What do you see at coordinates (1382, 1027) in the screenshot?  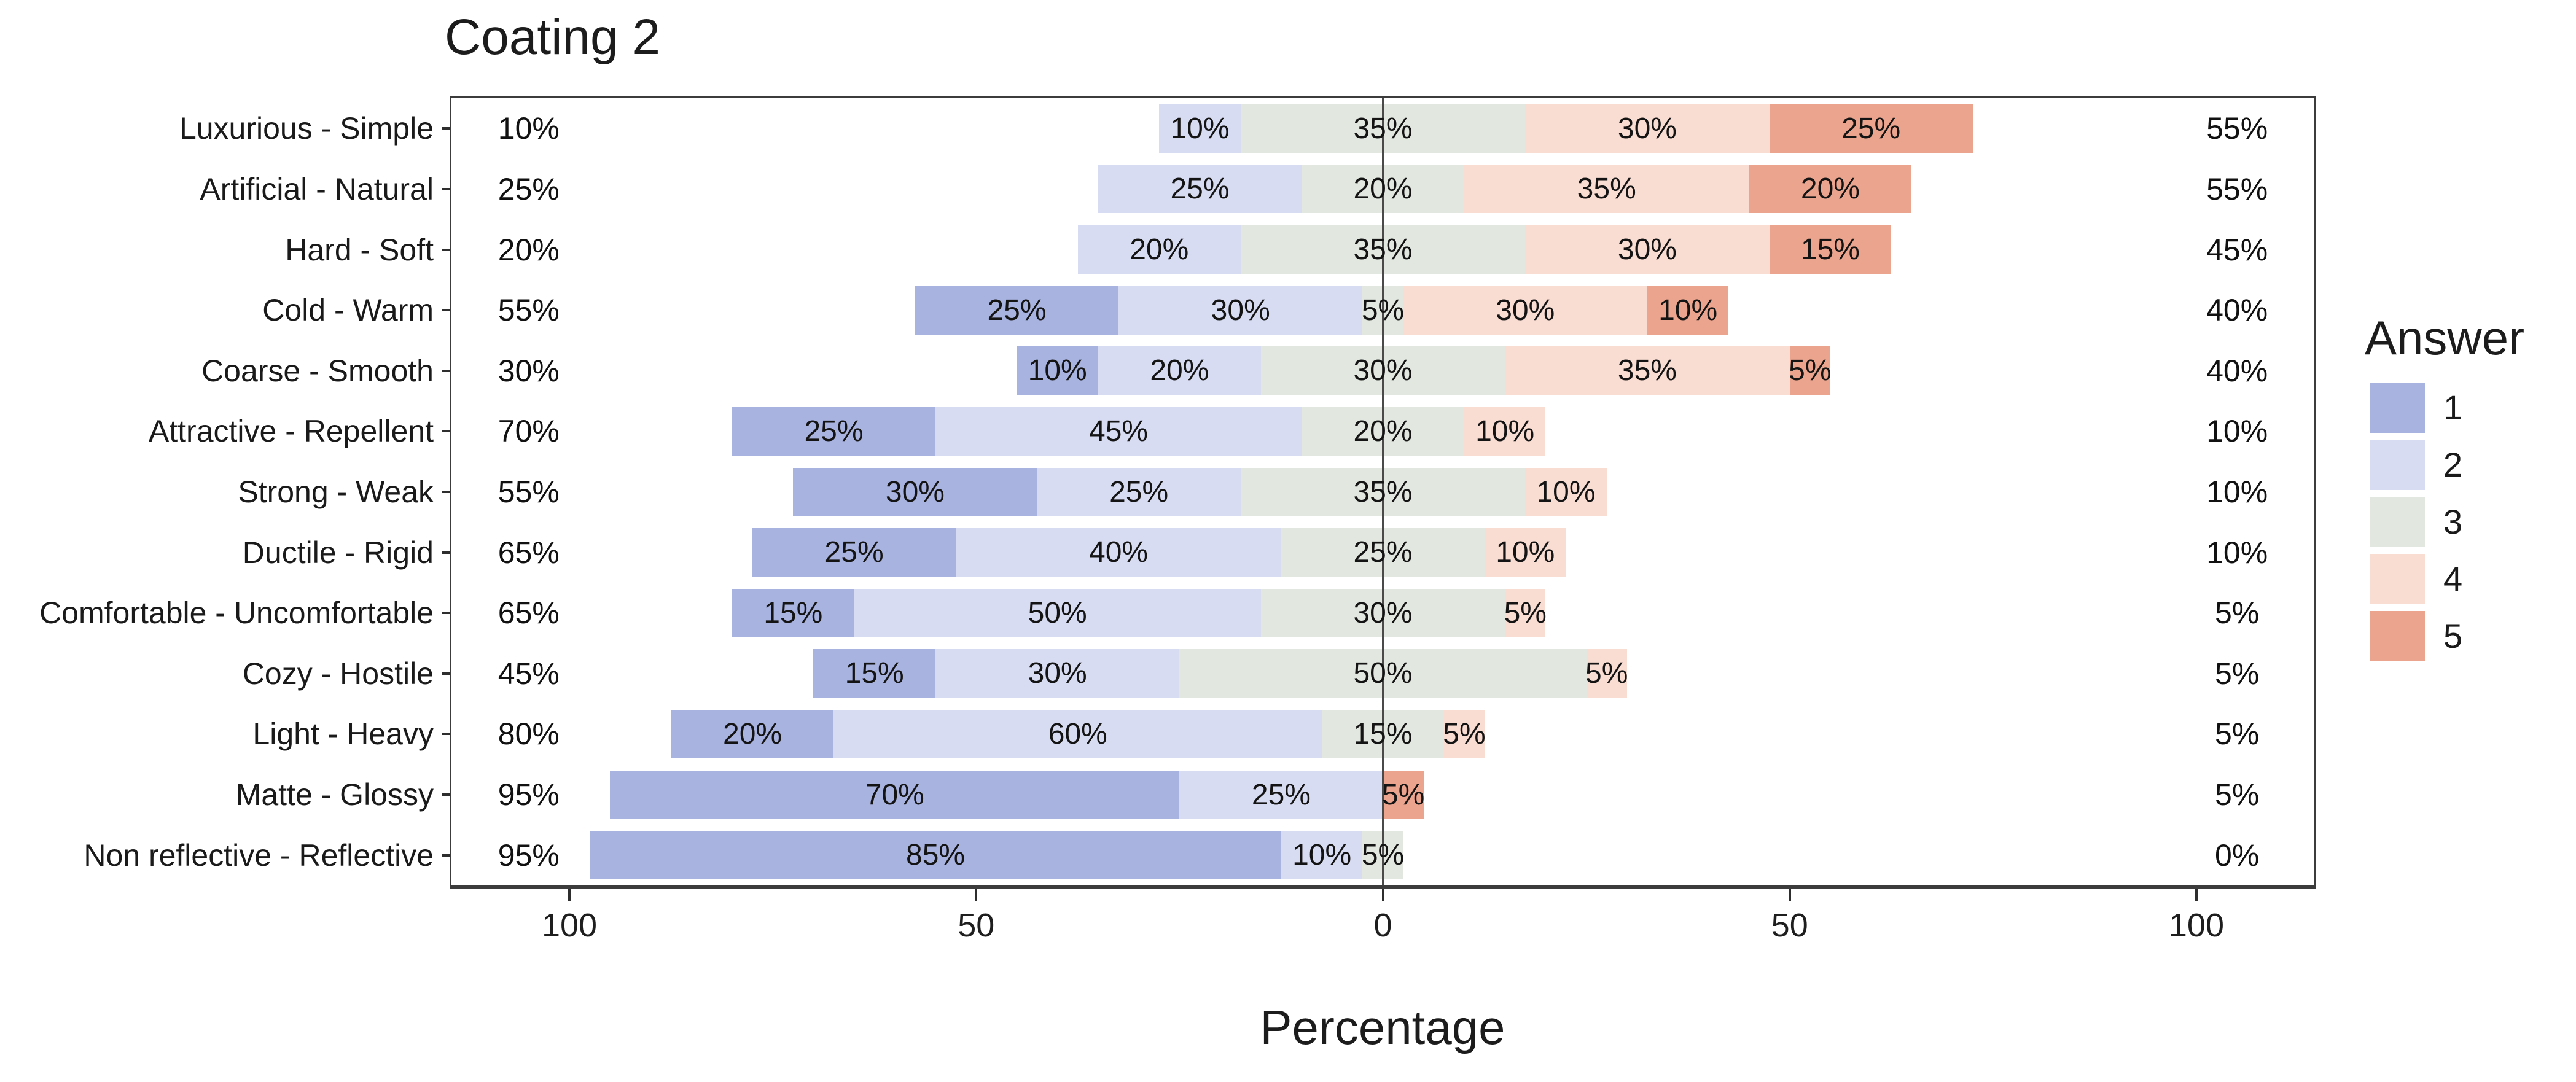 I see `x-axis-title: Percentage` at bounding box center [1382, 1027].